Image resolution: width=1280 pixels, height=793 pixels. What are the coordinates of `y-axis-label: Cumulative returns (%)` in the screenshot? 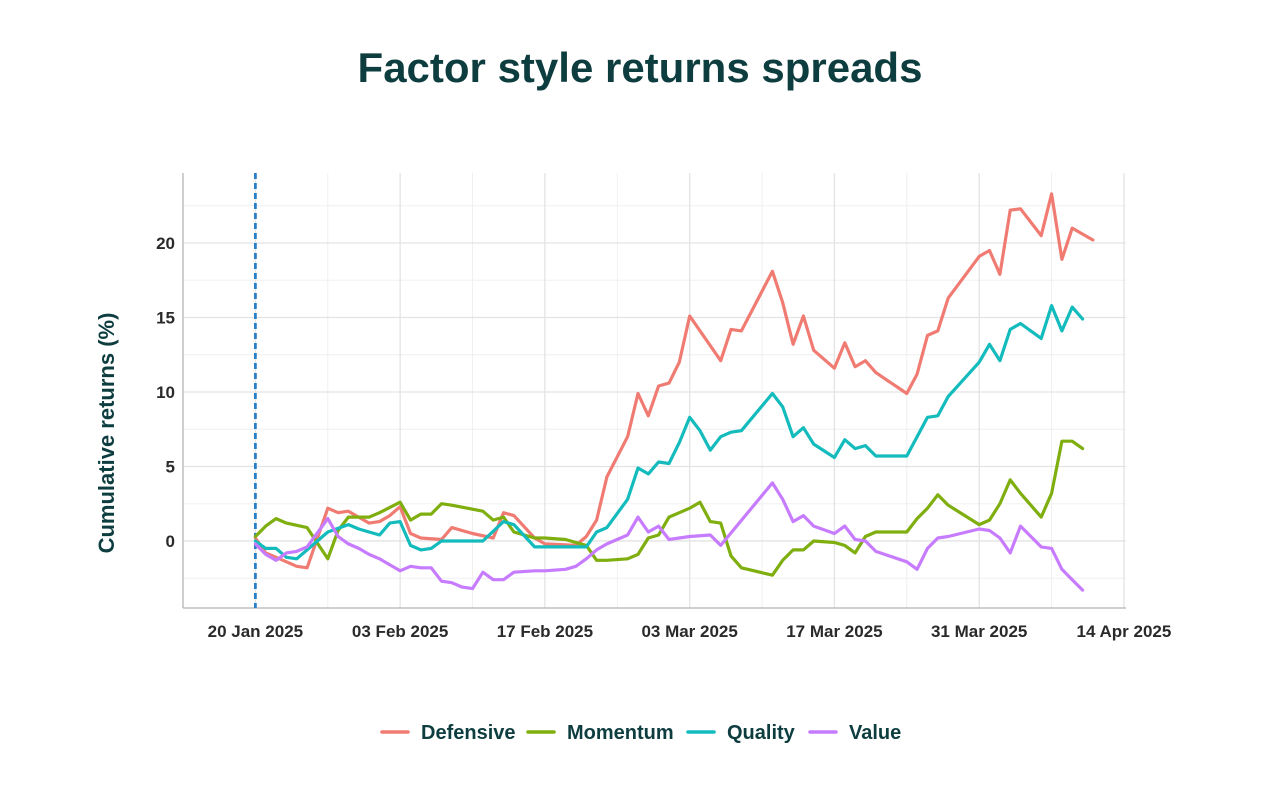 It's located at (106, 433).